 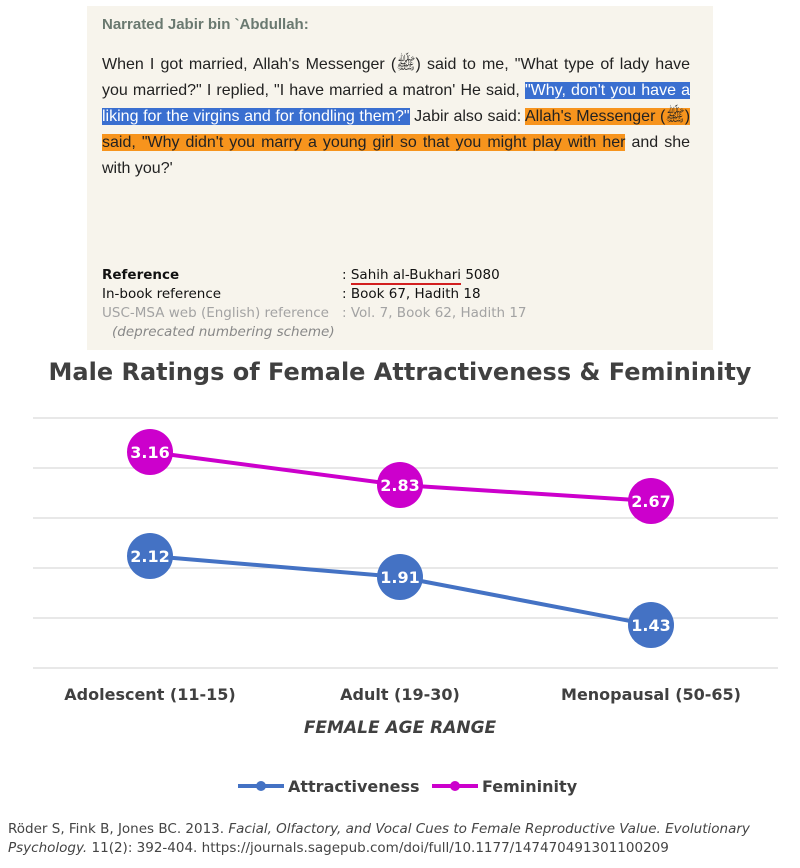 I want to click on reference-value: : Sahih al-Bukhari 5080, so click(x=421, y=275).